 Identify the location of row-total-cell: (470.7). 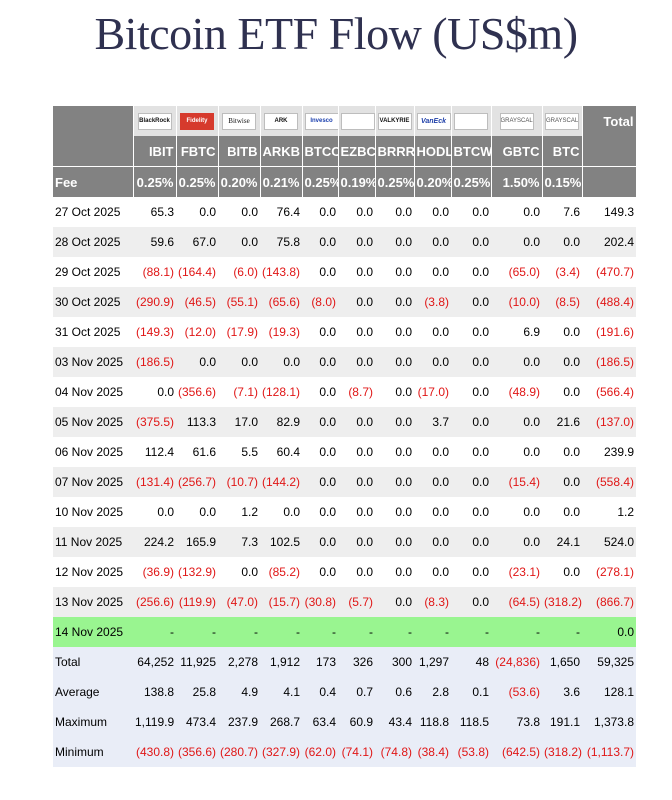
(609, 272).